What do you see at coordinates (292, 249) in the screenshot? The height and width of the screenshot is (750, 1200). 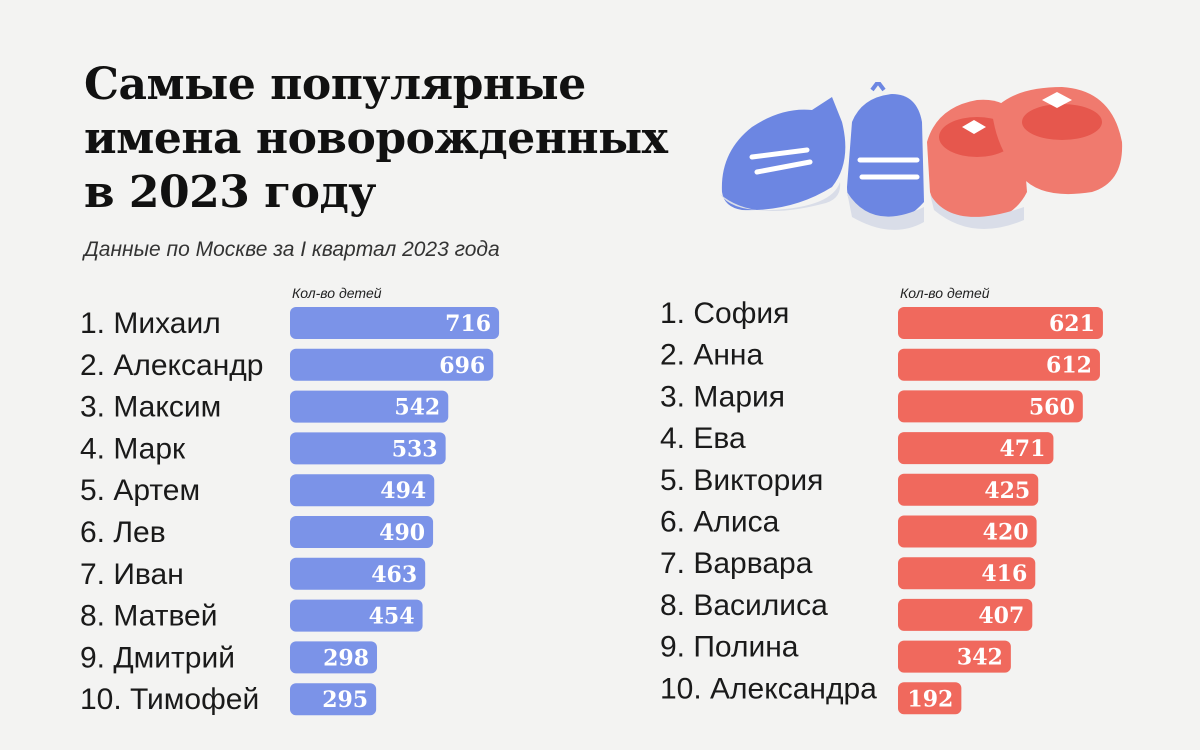 I see `subtitle: Данные по Москве за I квартал 2023 года` at bounding box center [292, 249].